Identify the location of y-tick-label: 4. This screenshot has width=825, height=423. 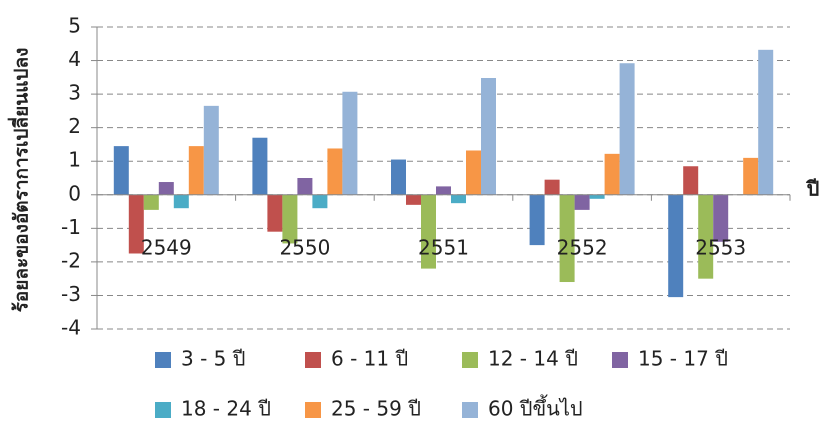
(74, 59).